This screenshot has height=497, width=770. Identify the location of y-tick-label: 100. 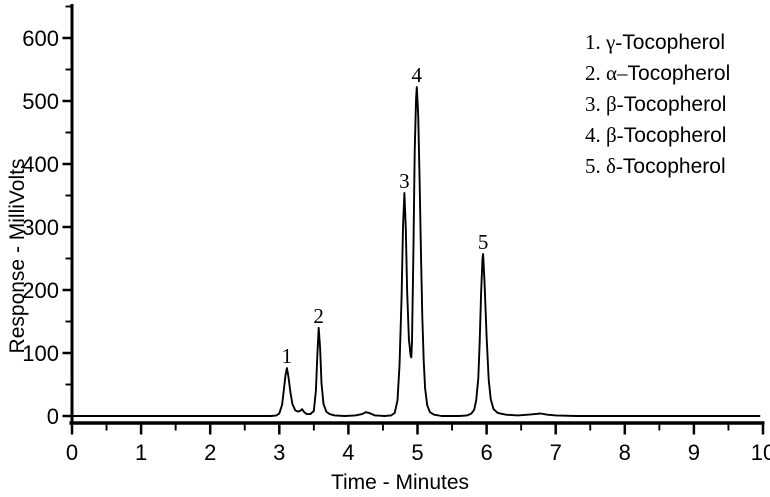
(40, 353).